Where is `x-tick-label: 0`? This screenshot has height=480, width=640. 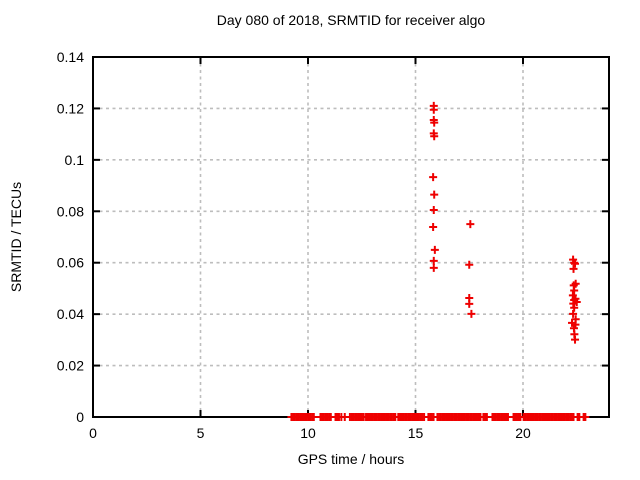
x-tick-label: 0 is located at coordinates (93, 433).